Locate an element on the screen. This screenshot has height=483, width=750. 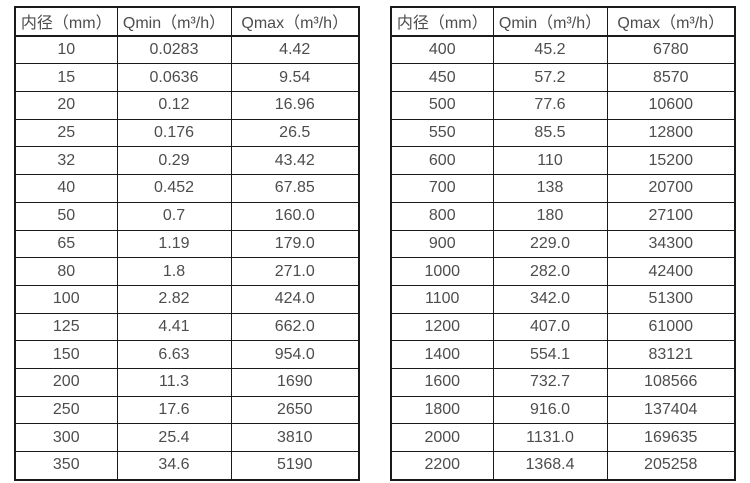
table-row: 250 17.6 2650 is located at coordinates (187, 410).